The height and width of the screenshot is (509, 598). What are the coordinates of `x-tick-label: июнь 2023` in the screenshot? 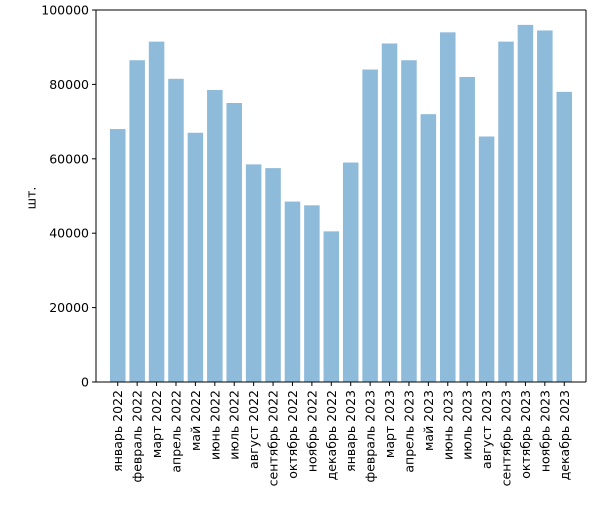 It's located at (447, 425).